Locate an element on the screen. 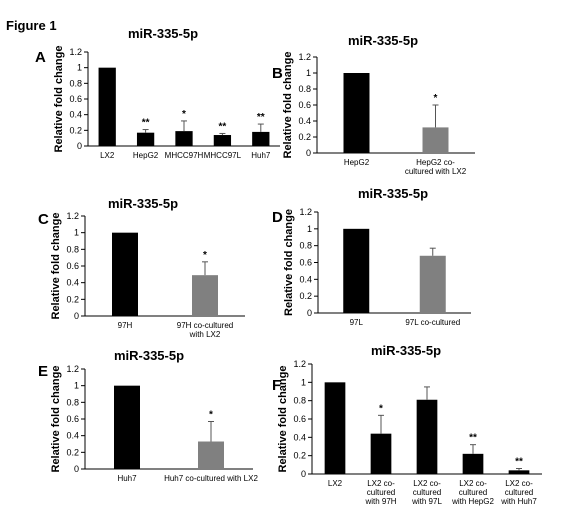 The width and height of the screenshot is (566, 516). panel-letter: E is located at coordinates (43, 371).